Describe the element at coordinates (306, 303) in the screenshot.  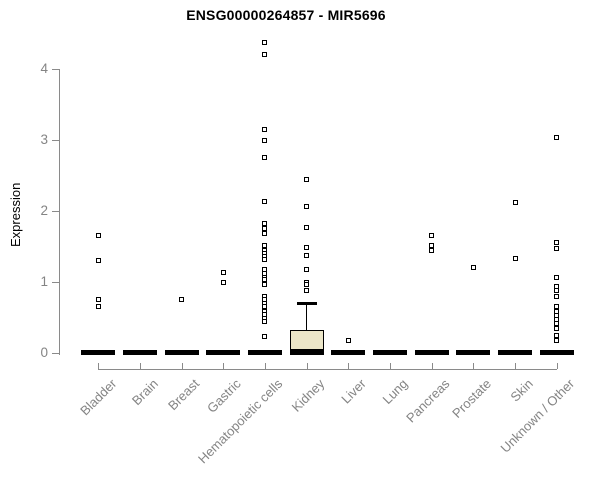
I see `whisker-cap` at that location.